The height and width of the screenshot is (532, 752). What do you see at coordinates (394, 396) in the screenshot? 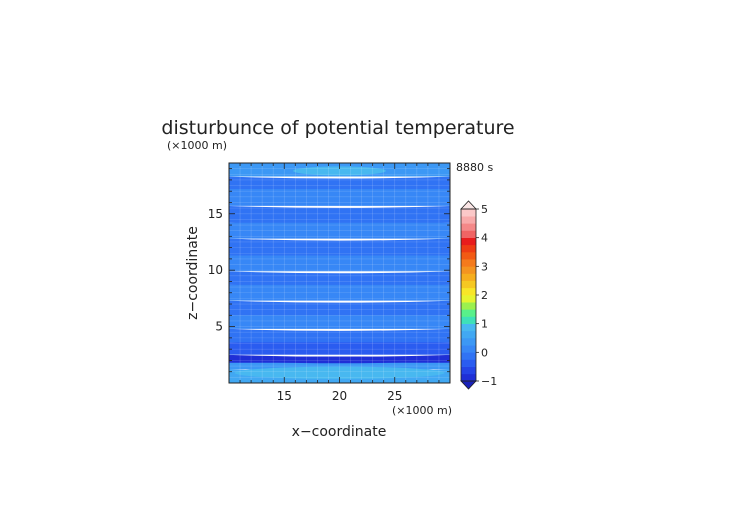
I see `x-tick-label: 25` at bounding box center [394, 396].